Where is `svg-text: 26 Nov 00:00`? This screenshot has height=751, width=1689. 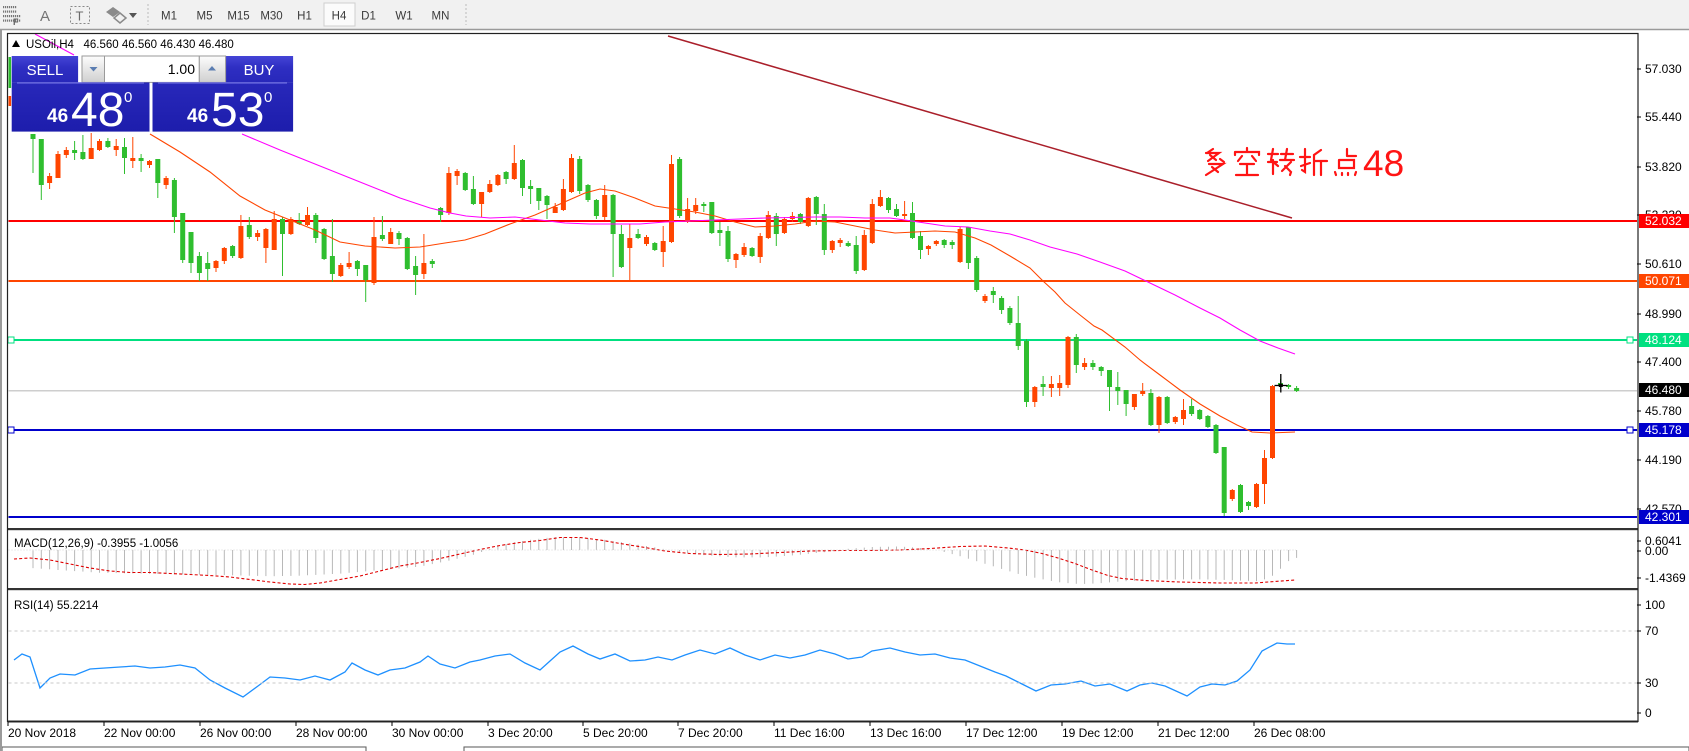 svg-text: 26 Nov 00:00 is located at coordinates (236, 733).